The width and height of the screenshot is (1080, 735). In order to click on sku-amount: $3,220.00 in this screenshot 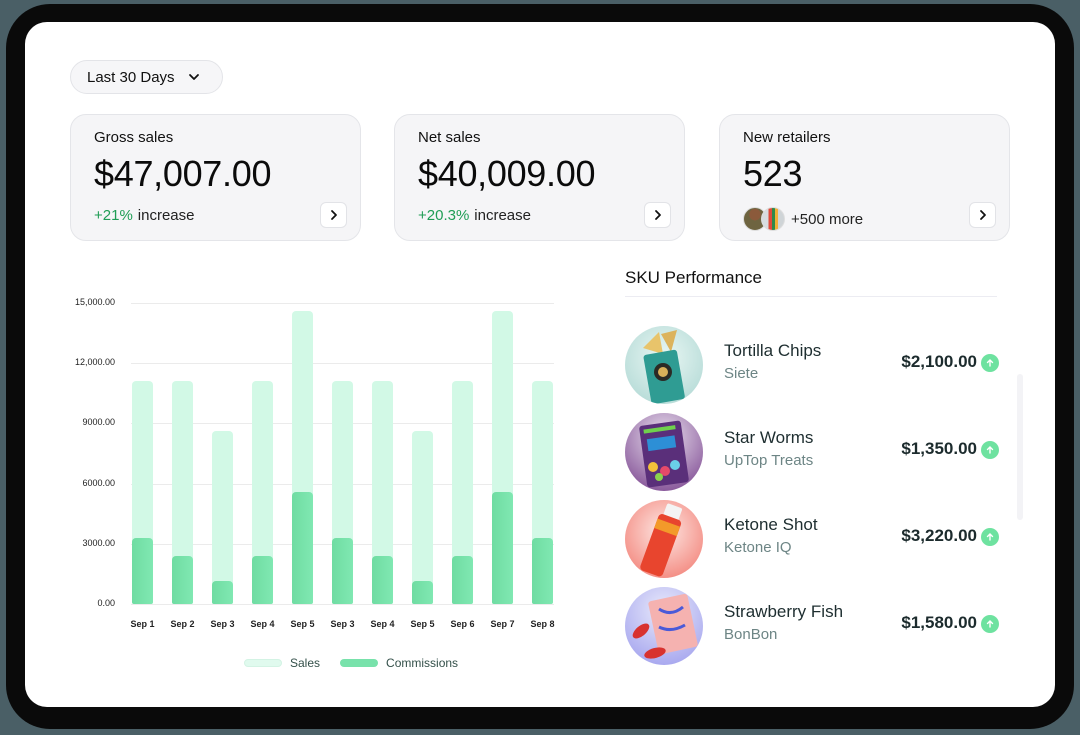, I will do `click(939, 535)`.